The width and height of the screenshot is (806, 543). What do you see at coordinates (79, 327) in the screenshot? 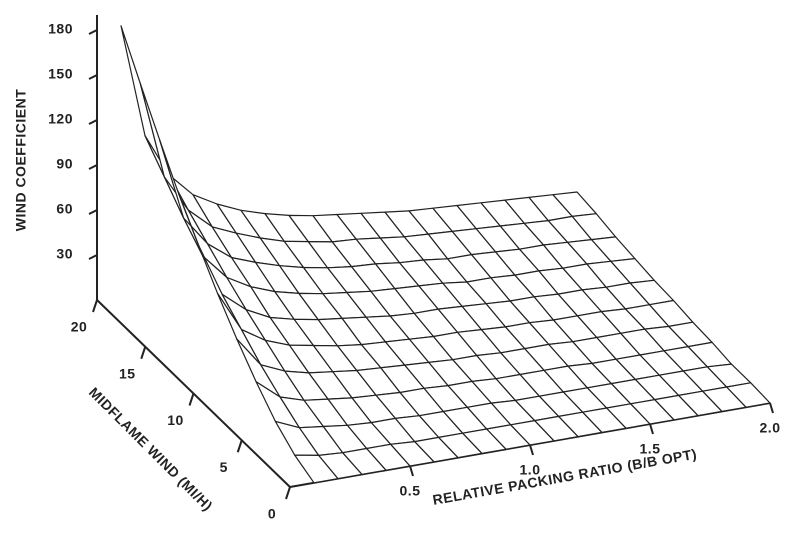
I see `y-tick-label: 20` at bounding box center [79, 327].